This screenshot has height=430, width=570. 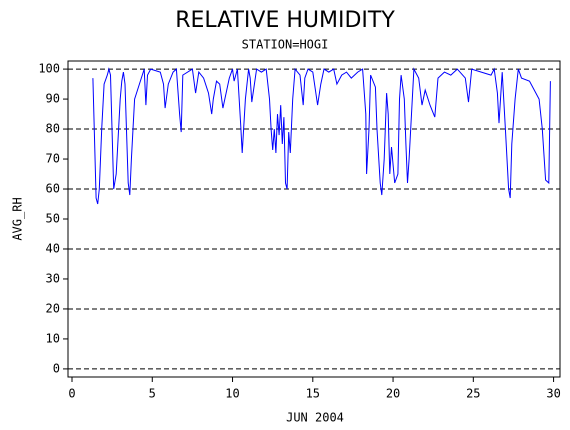 What do you see at coordinates (53, 308) in the screenshot?
I see `y-tick-label: 20` at bounding box center [53, 308].